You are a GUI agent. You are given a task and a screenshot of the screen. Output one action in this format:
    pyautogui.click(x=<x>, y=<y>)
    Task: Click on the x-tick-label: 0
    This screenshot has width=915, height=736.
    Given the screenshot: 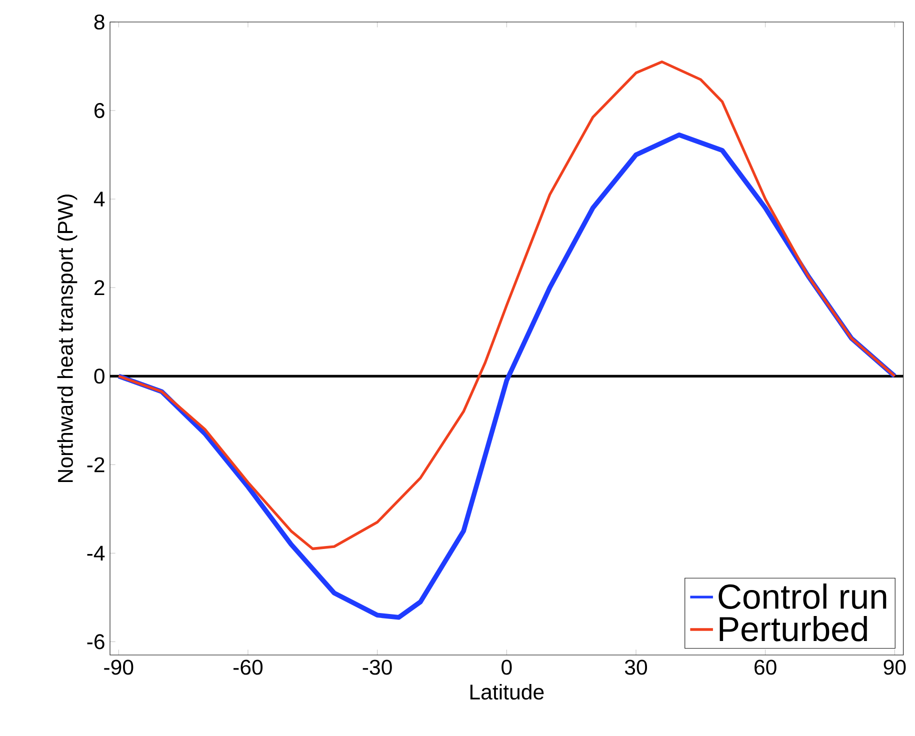 What is the action you would take?
    pyautogui.click(x=507, y=667)
    